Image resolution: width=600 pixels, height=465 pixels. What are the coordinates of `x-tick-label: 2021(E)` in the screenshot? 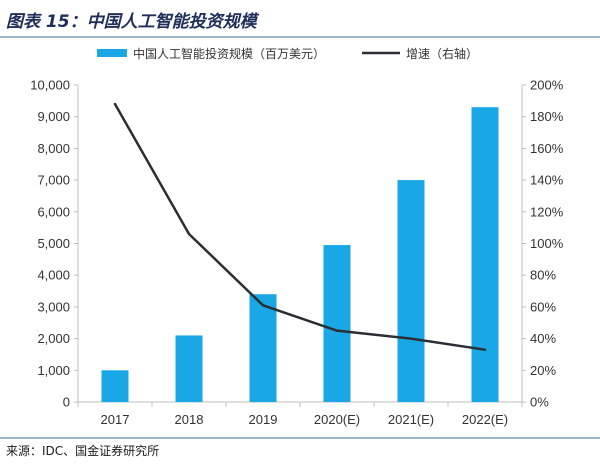 It's located at (411, 419).